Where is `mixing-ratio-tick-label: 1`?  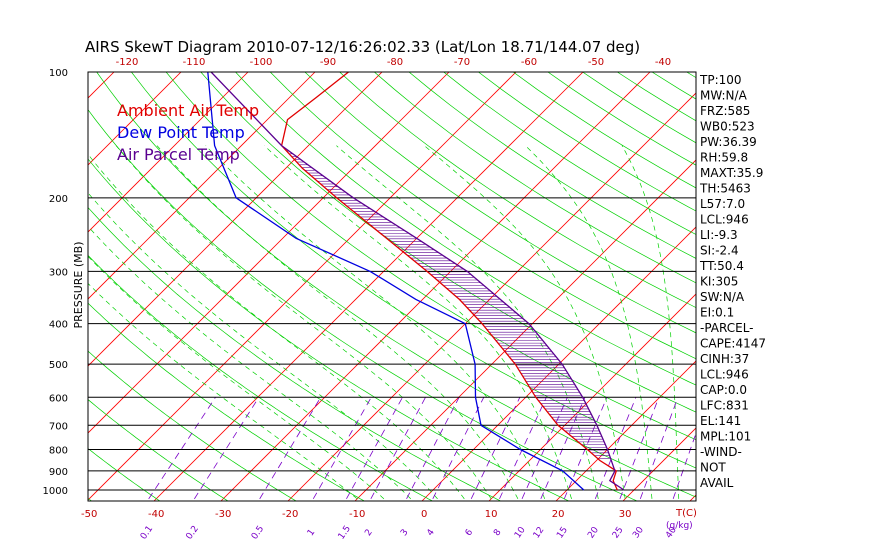 mixing-ratio-tick-label: 1 is located at coordinates (311, 533).